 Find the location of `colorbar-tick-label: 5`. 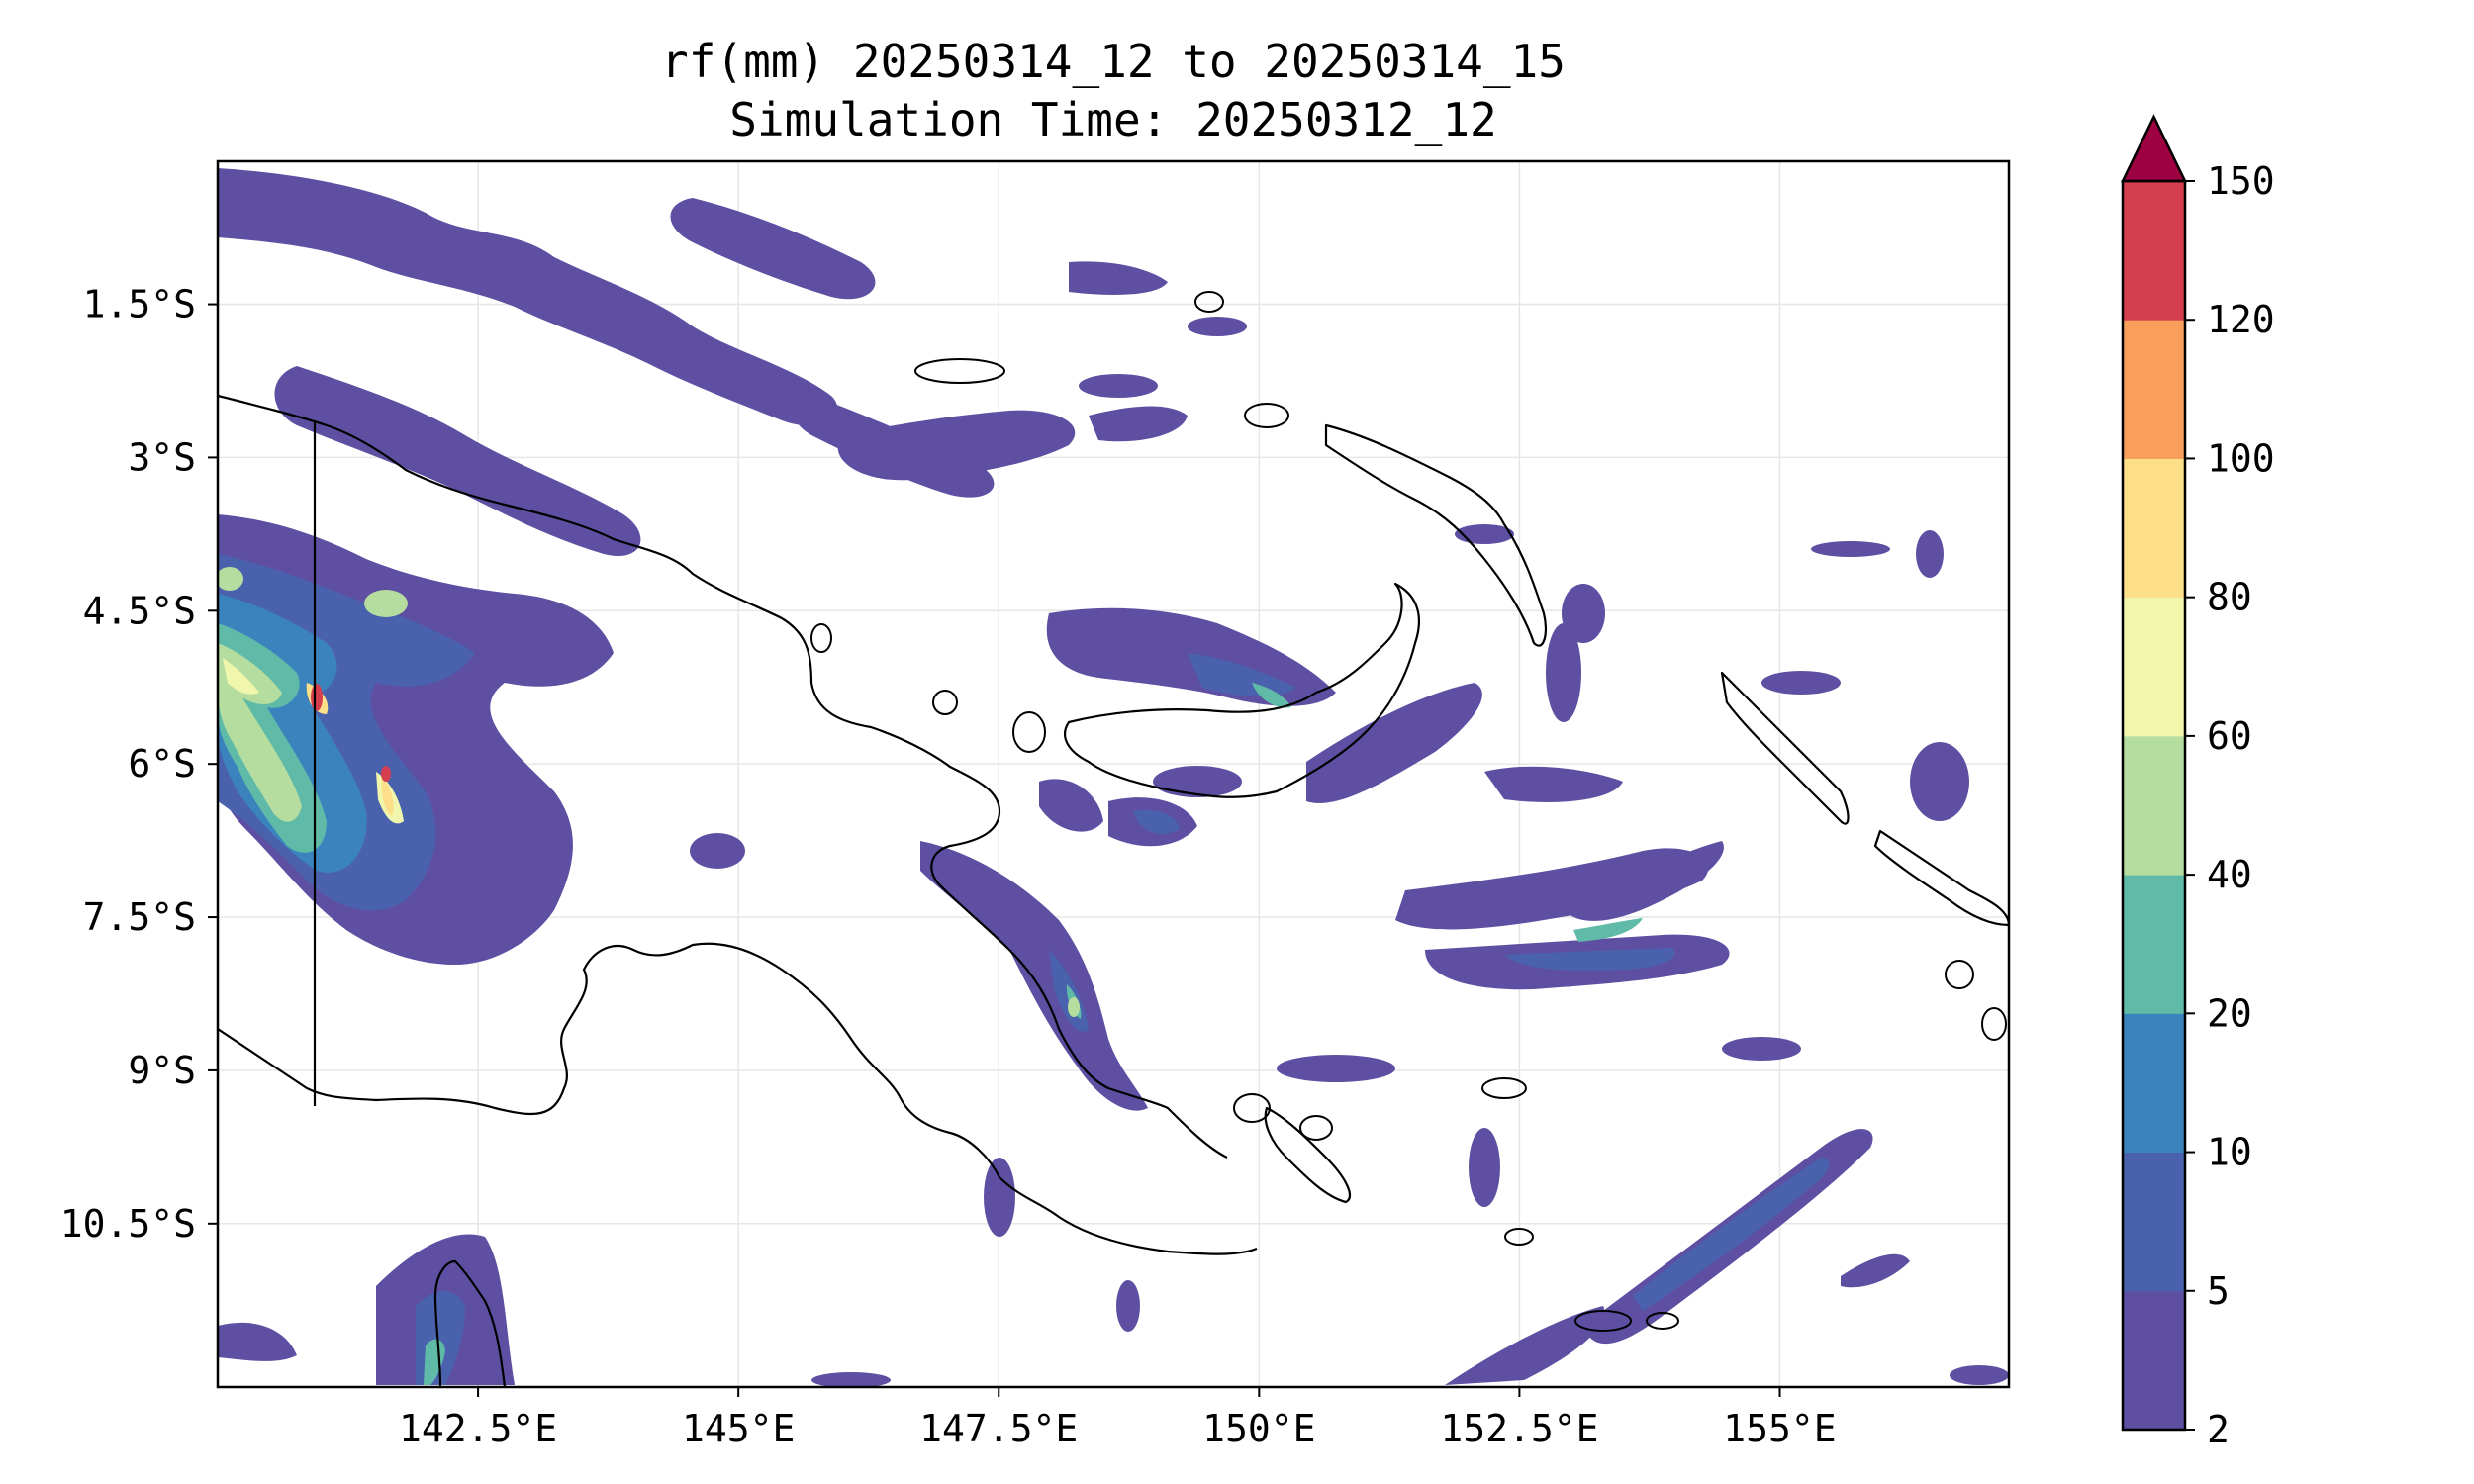

colorbar-tick-label: 5 is located at coordinates (2218, 1291).